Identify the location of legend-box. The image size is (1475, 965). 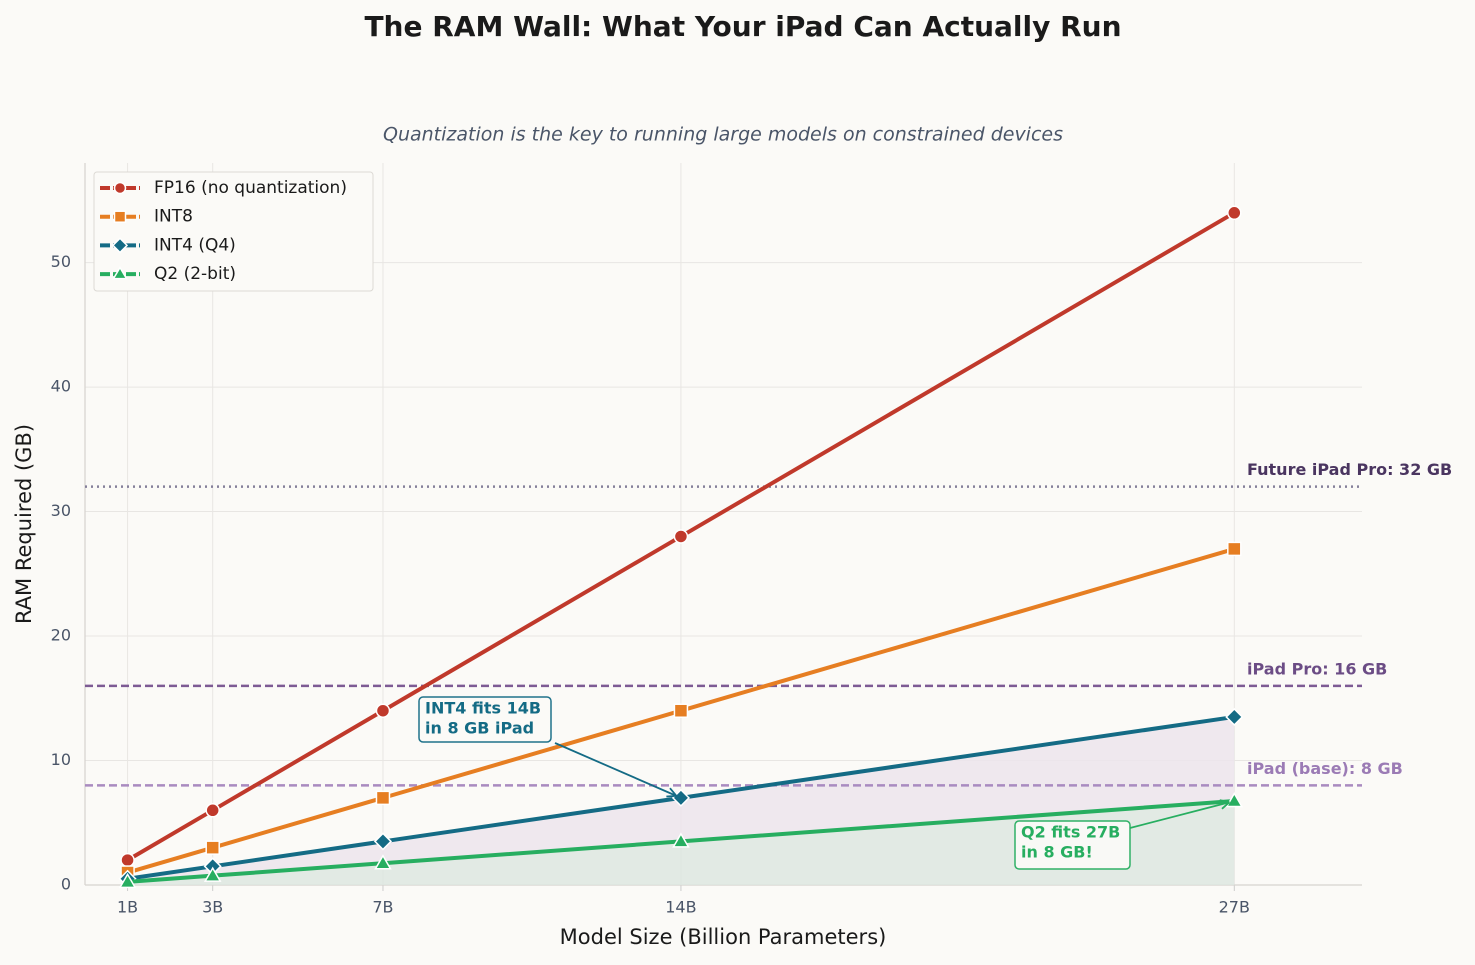
(233, 231).